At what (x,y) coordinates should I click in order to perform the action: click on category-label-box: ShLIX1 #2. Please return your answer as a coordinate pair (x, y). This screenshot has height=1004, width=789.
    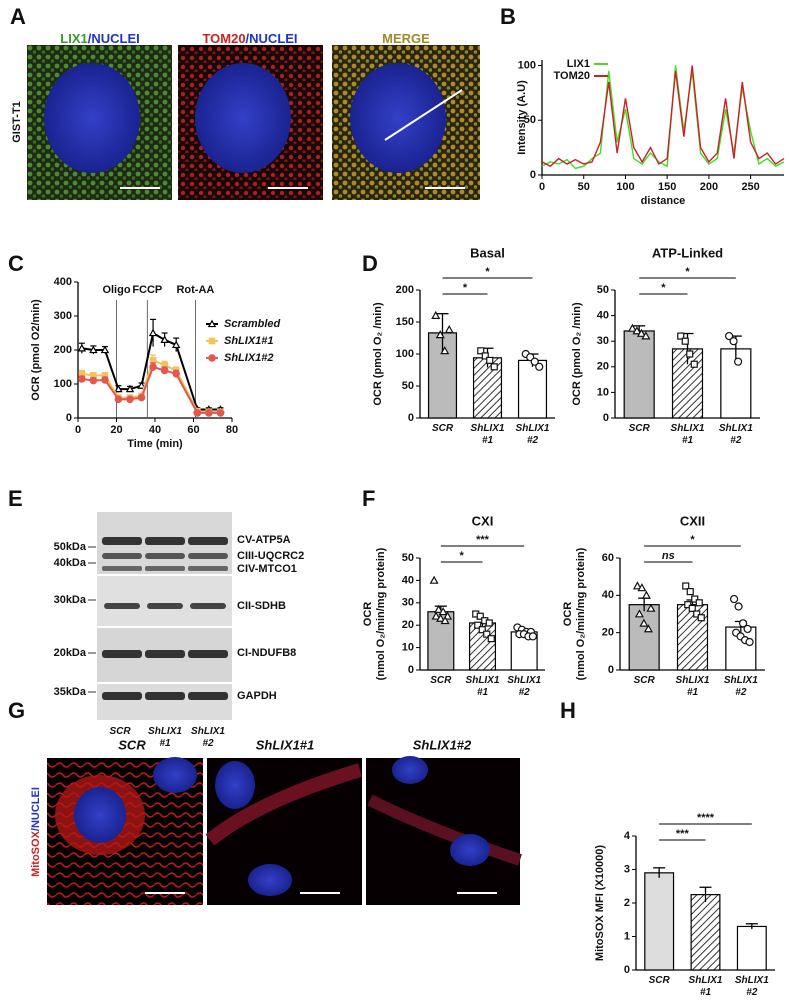
    Looking at the image, I should click on (533, 434).